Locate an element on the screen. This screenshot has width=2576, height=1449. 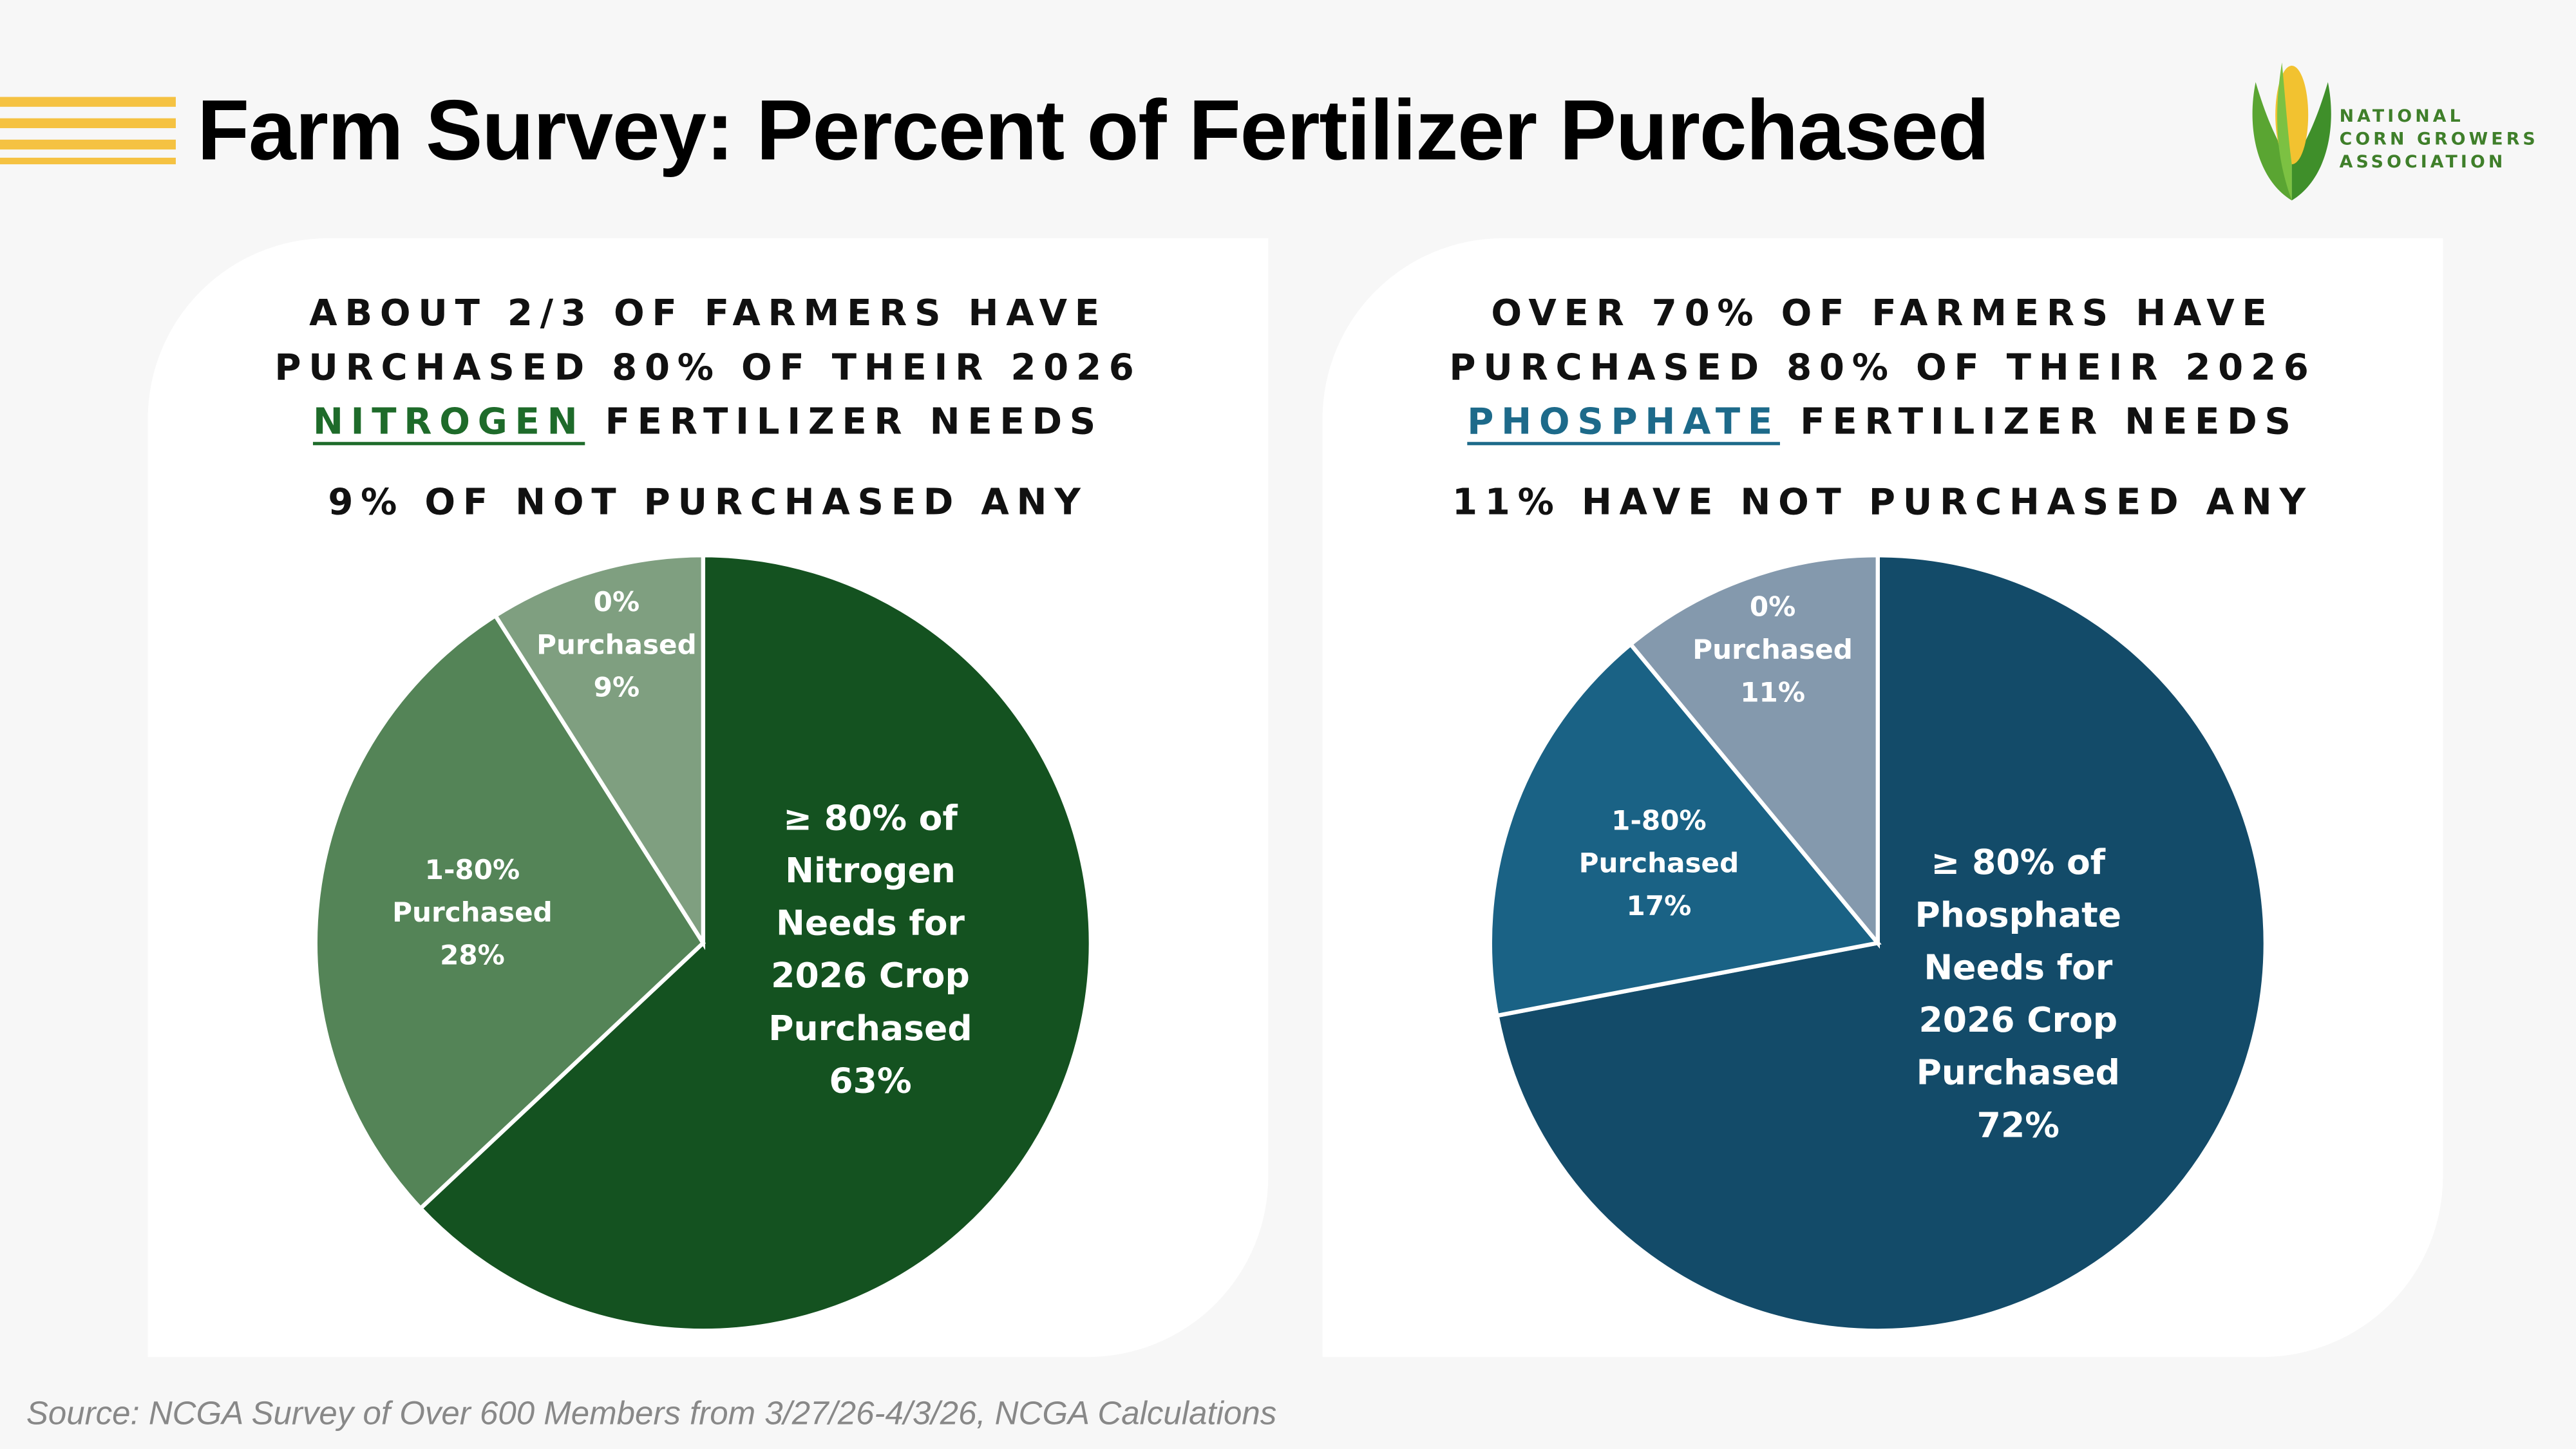
logo-line: CORN GROWERS is located at coordinates (2439, 139).